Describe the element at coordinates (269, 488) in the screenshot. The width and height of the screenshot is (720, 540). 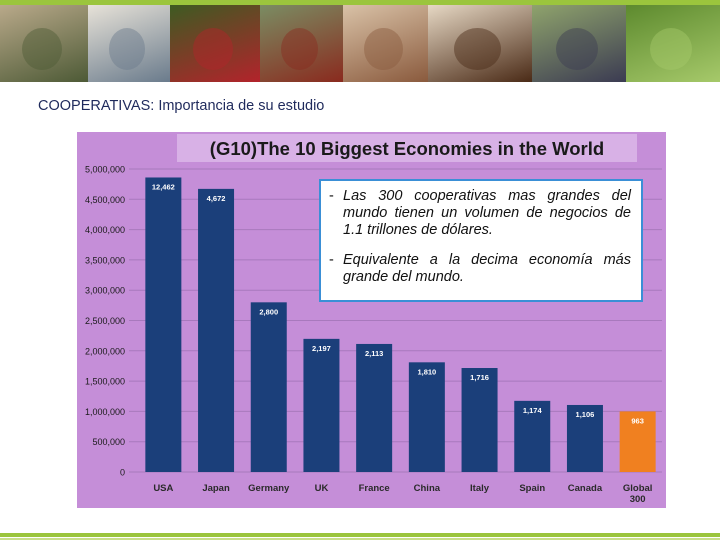
I see `x-tick-label: Germany` at that location.